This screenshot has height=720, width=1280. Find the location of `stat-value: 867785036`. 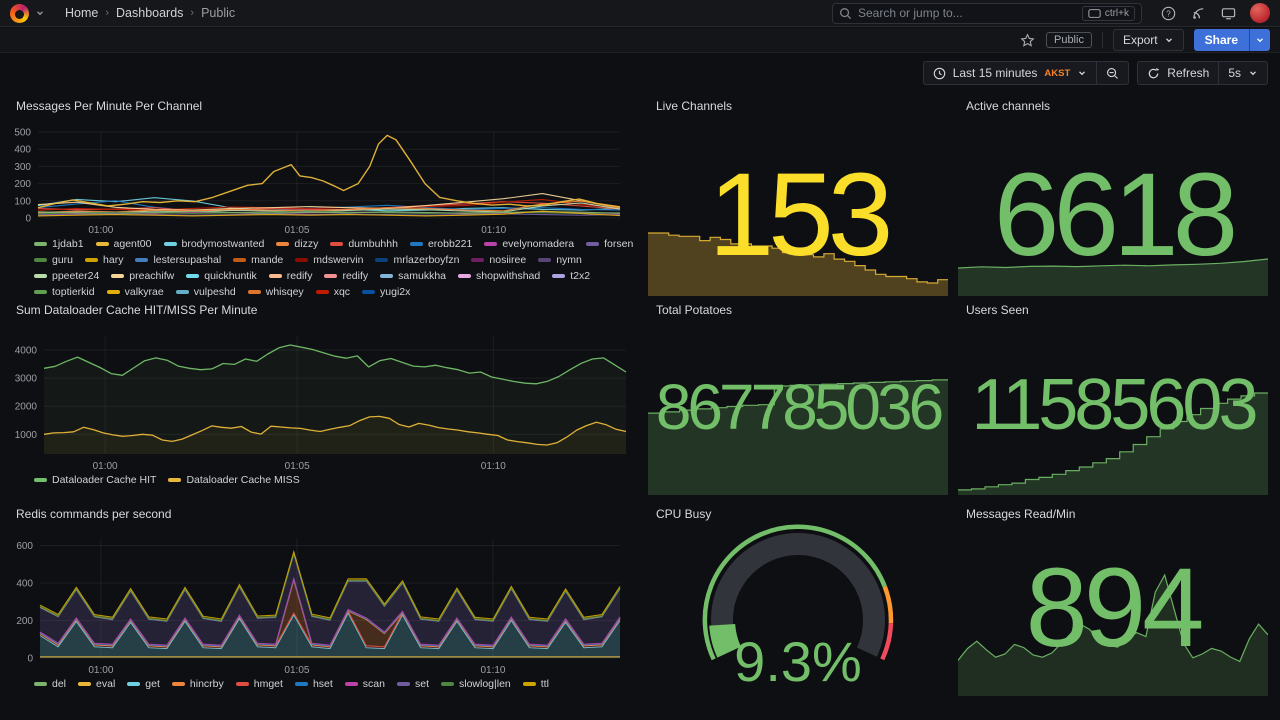

stat-value: 867785036 is located at coordinates (799, 406).